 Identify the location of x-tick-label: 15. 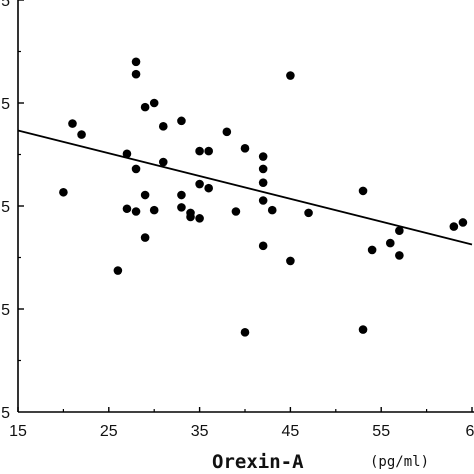
(18, 431).